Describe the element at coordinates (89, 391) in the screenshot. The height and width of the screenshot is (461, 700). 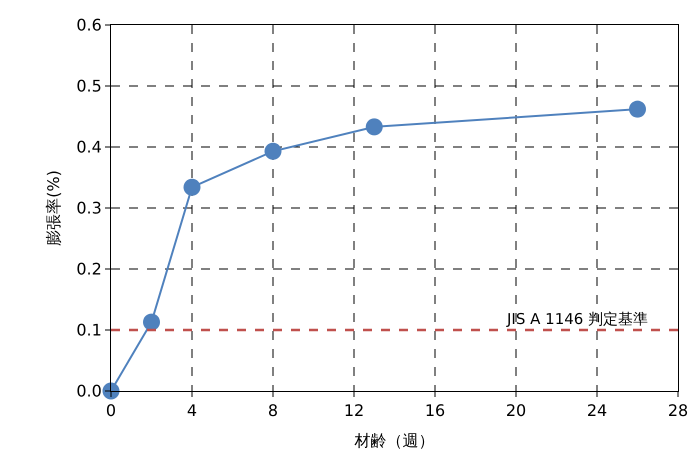
I see `y-tick-label: 0.0` at that location.